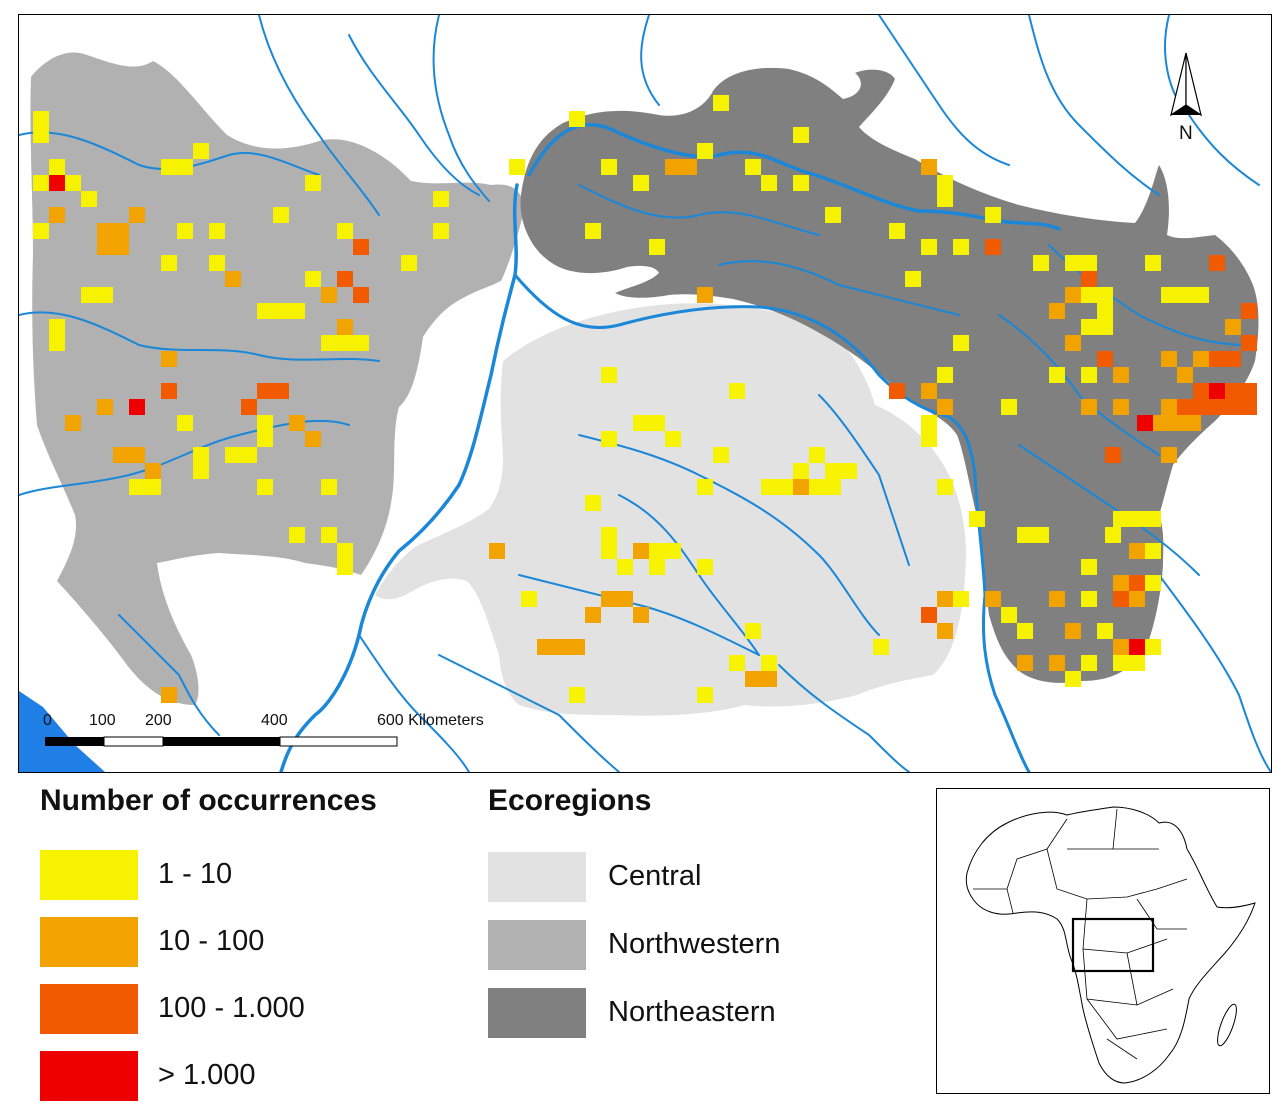 Image resolution: width=1284 pixels, height=1110 pixels. I want to click on legend-label-100-1000: 100 - 1.000, so click(231, 1008).